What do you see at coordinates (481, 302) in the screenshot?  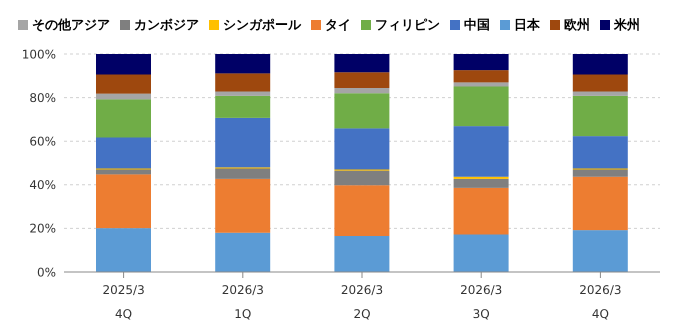 I see `x-tick-label: 2026/3 3Q` at bounding box center [481, 302].